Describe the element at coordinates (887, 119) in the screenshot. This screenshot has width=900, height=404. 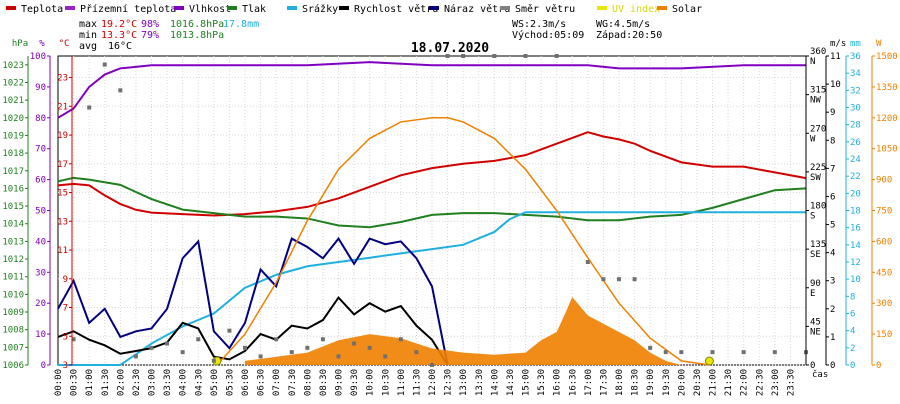
I see `solar-tick-label: 1200` at that location.